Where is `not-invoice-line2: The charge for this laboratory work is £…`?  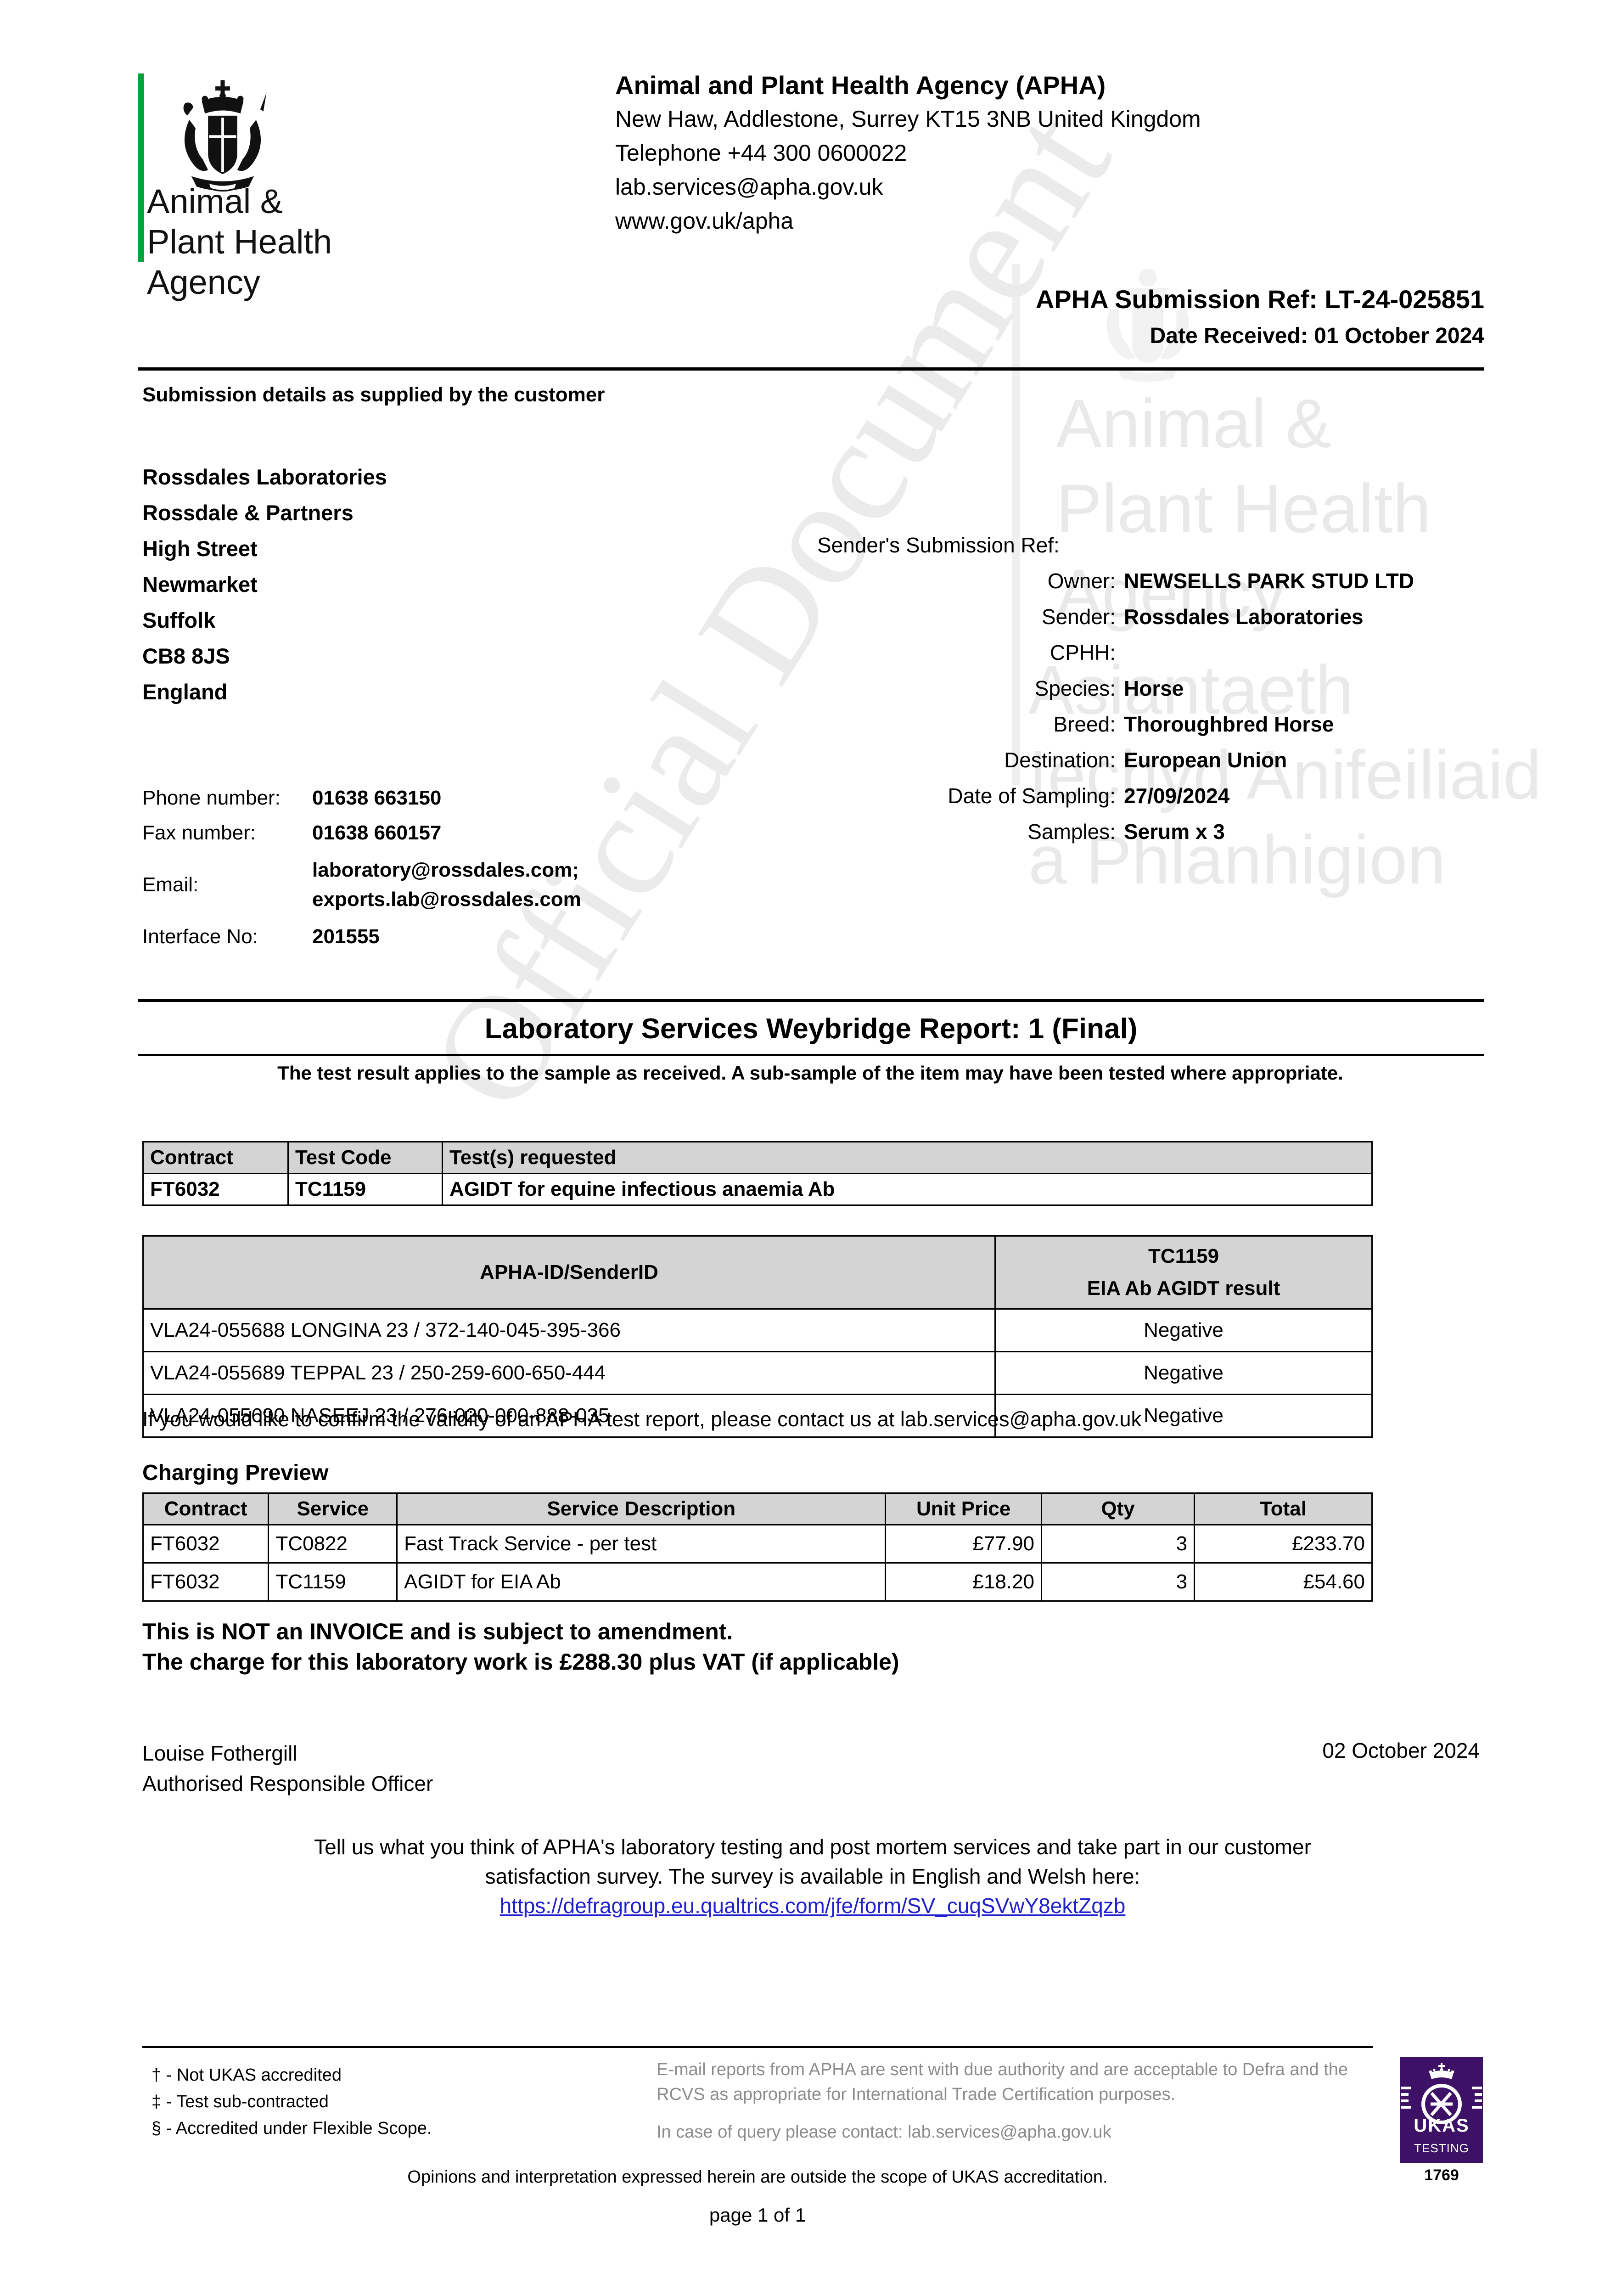
not-invoice-line2: The charge for this laboratory work is £… is located at coordinates (520, 1662).